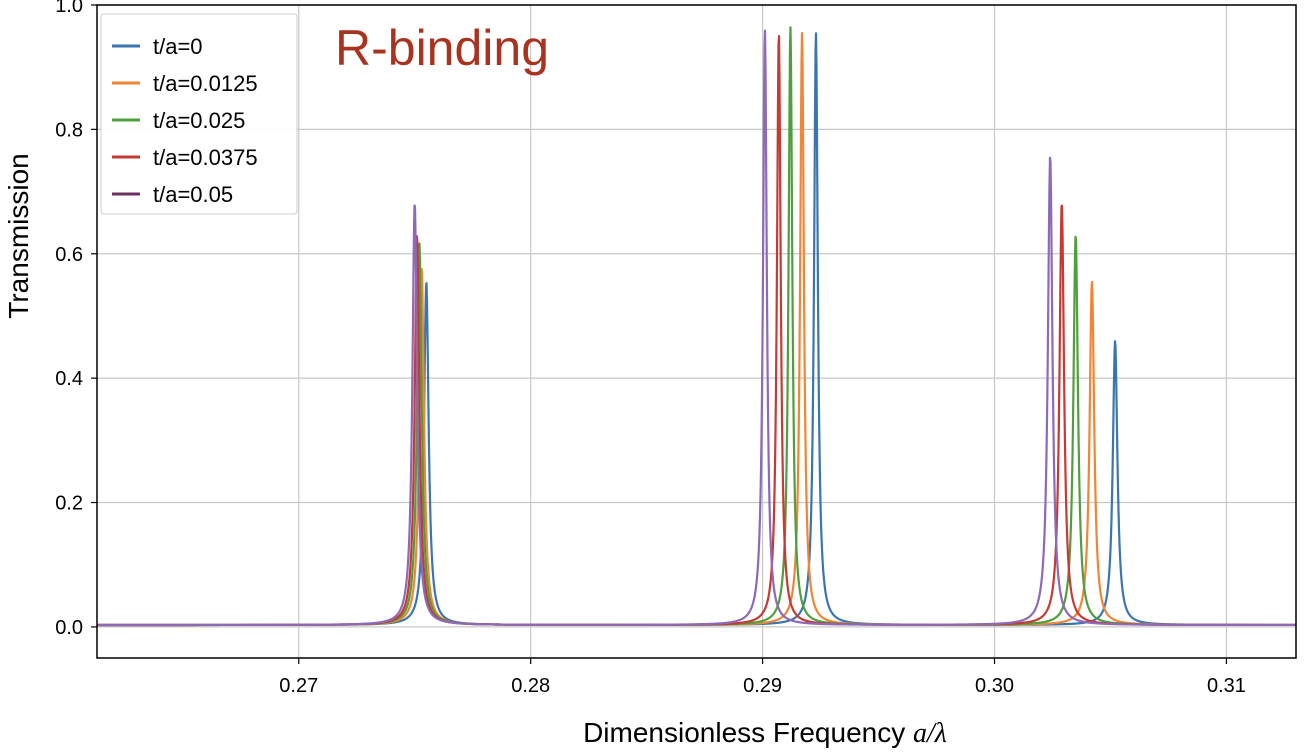 The height and width of the screenshot is (754, 1304). I want to click on legend-label: t/a=0.0125, so click(205, 83).